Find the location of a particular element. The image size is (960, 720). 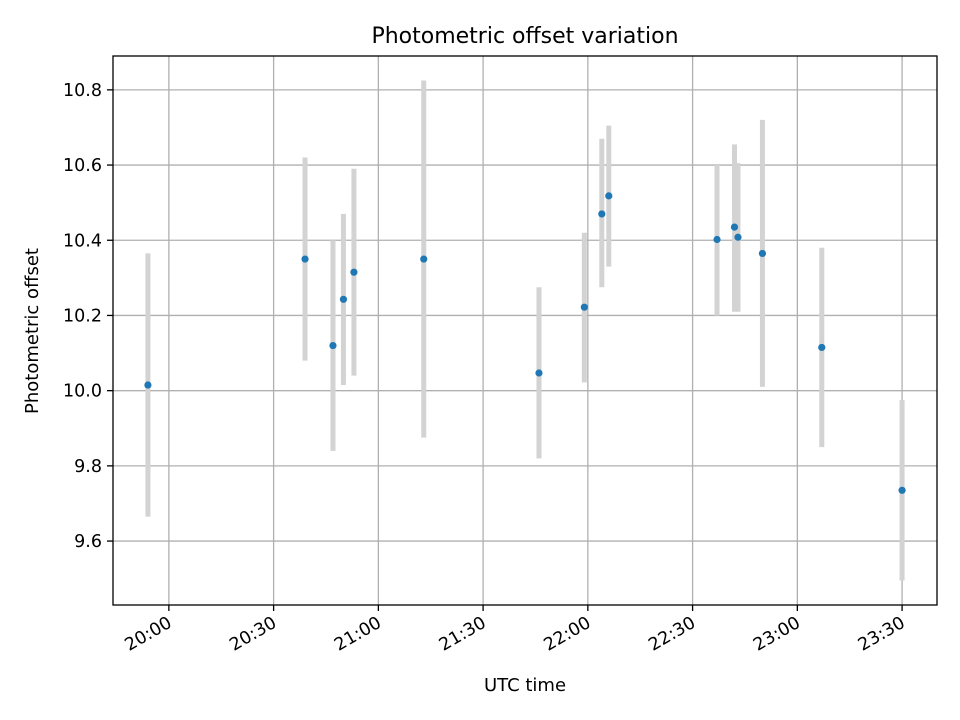

y-tick-label: 9.8 is located at coordinates (88, 467).